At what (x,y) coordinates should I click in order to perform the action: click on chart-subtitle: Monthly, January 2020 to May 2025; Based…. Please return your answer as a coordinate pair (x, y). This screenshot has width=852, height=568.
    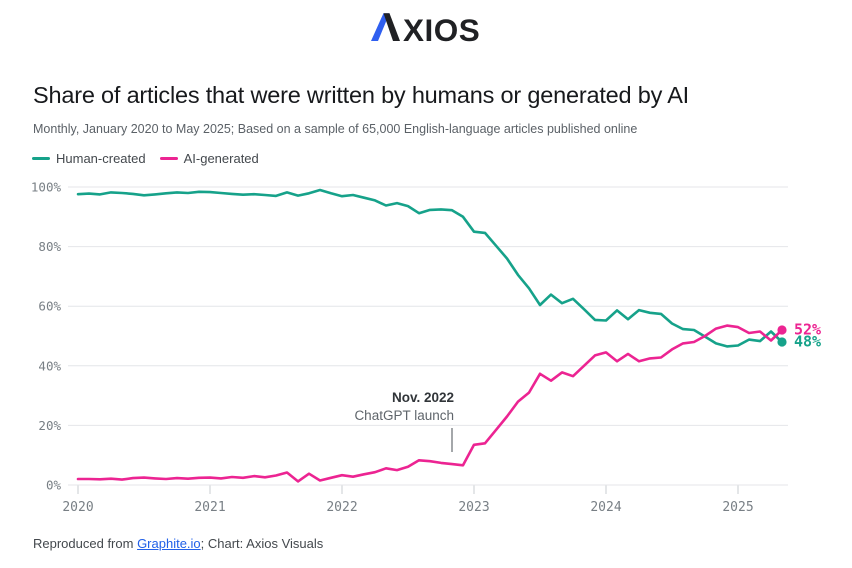
    Looking at the image, I should click on (335, 129).